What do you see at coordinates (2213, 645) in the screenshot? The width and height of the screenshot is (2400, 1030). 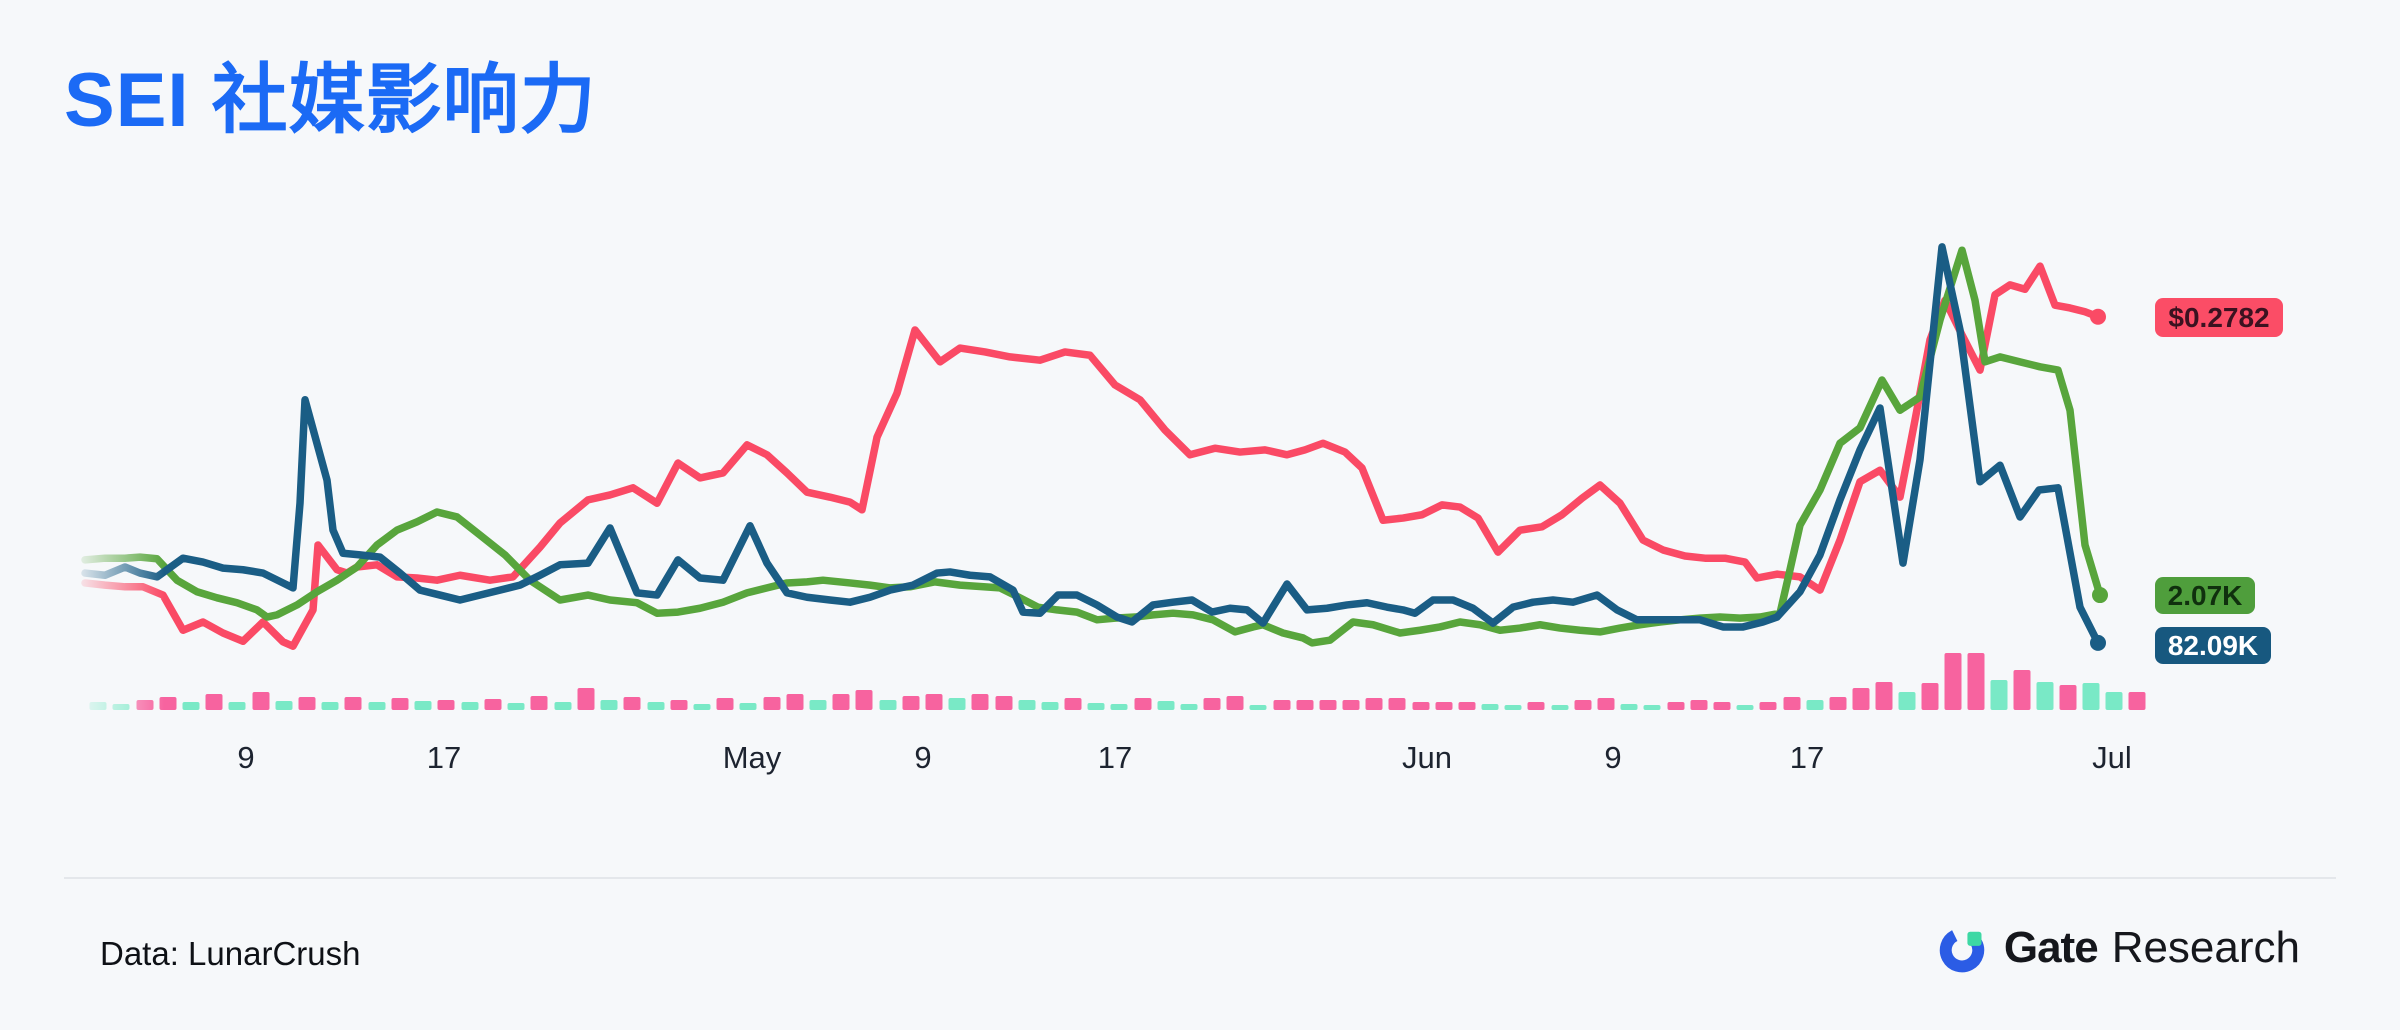 I see `blue-series-value-badge: 82.09K` at bounding box center [2213, 645].